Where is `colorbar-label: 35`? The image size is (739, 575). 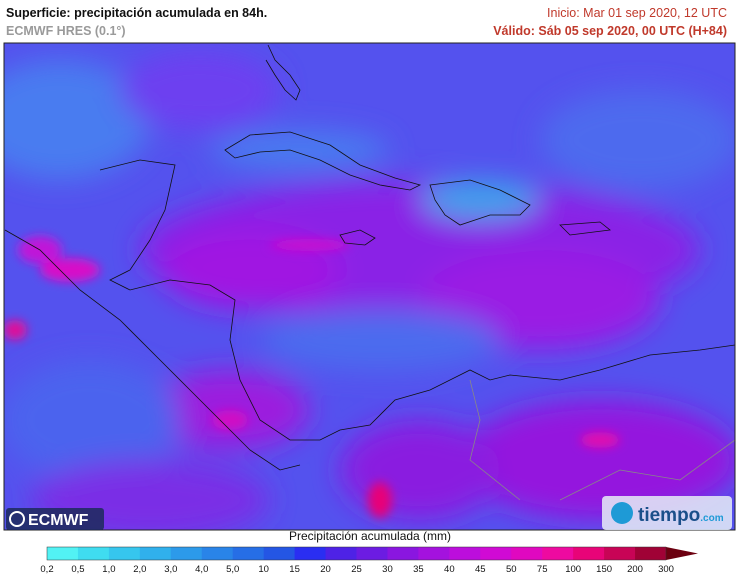
colorbar-label: 35 is located at coordinates (418, 569).